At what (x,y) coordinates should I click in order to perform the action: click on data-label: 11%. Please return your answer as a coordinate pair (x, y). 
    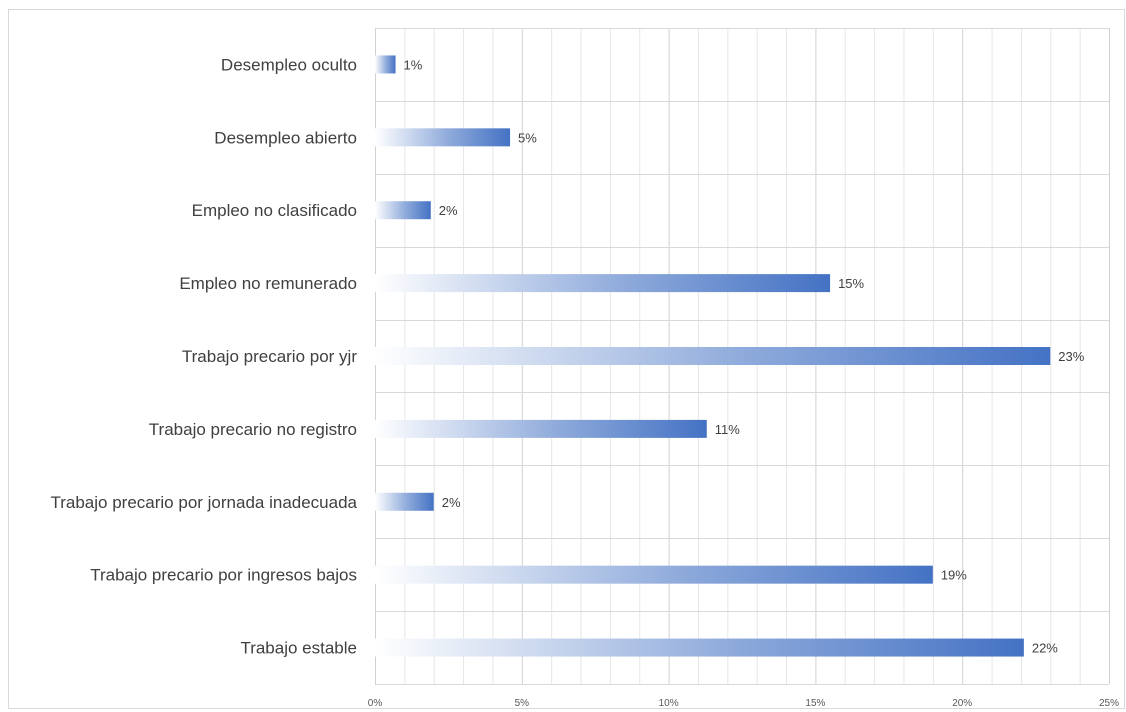
    Looking at the image, I should click on (727, 429).